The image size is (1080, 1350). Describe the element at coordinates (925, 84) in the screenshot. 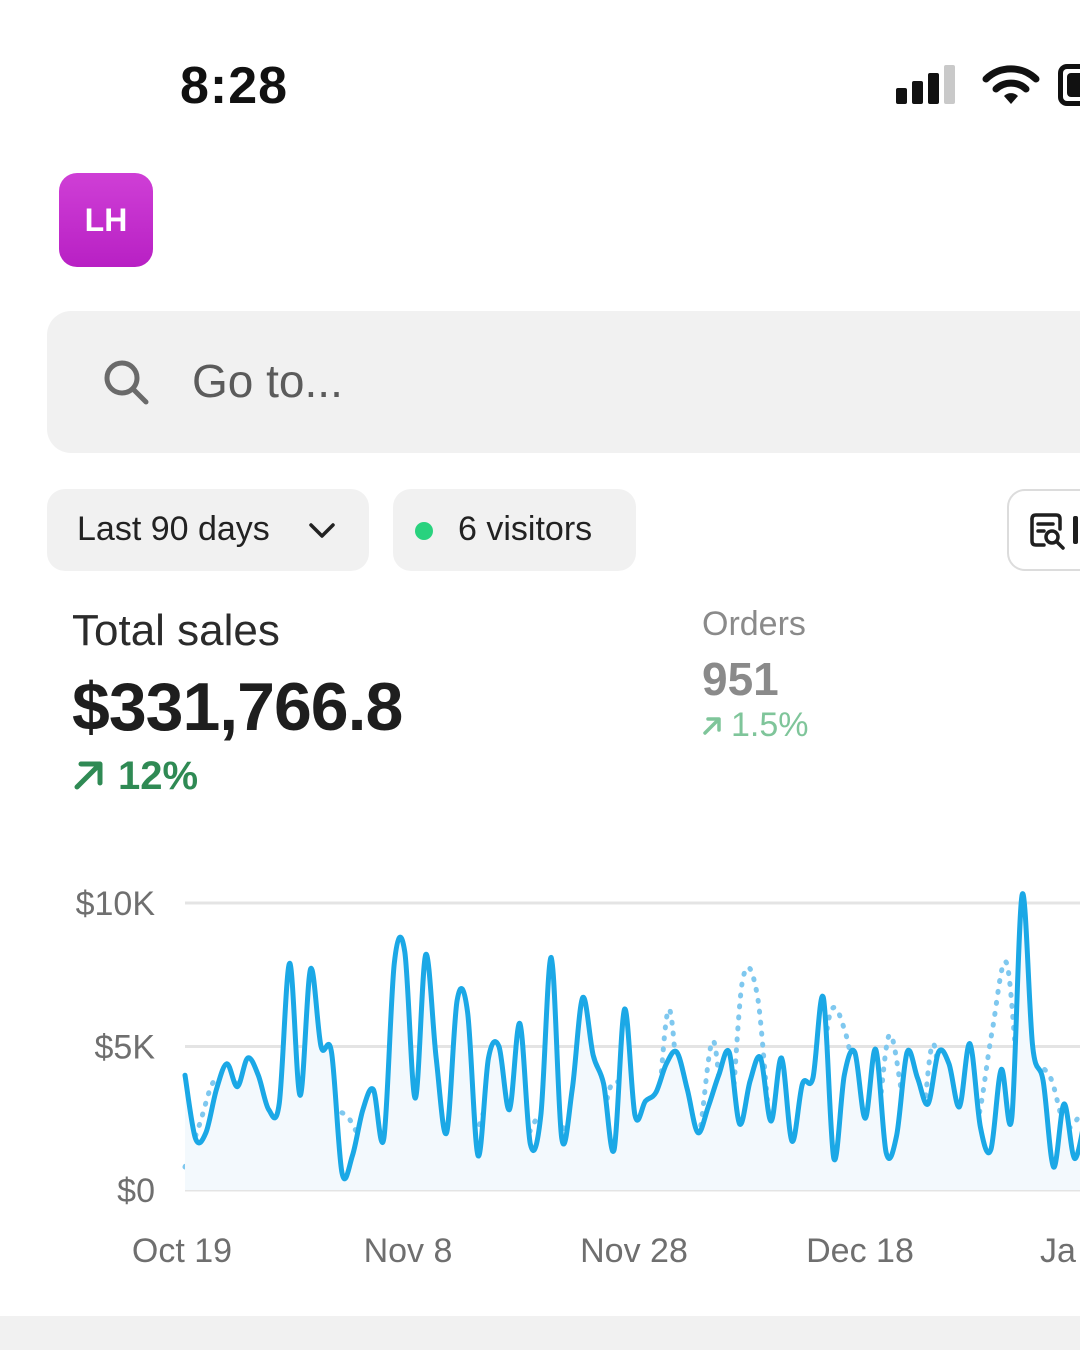

I see `cellular-signal-icon` at that location.